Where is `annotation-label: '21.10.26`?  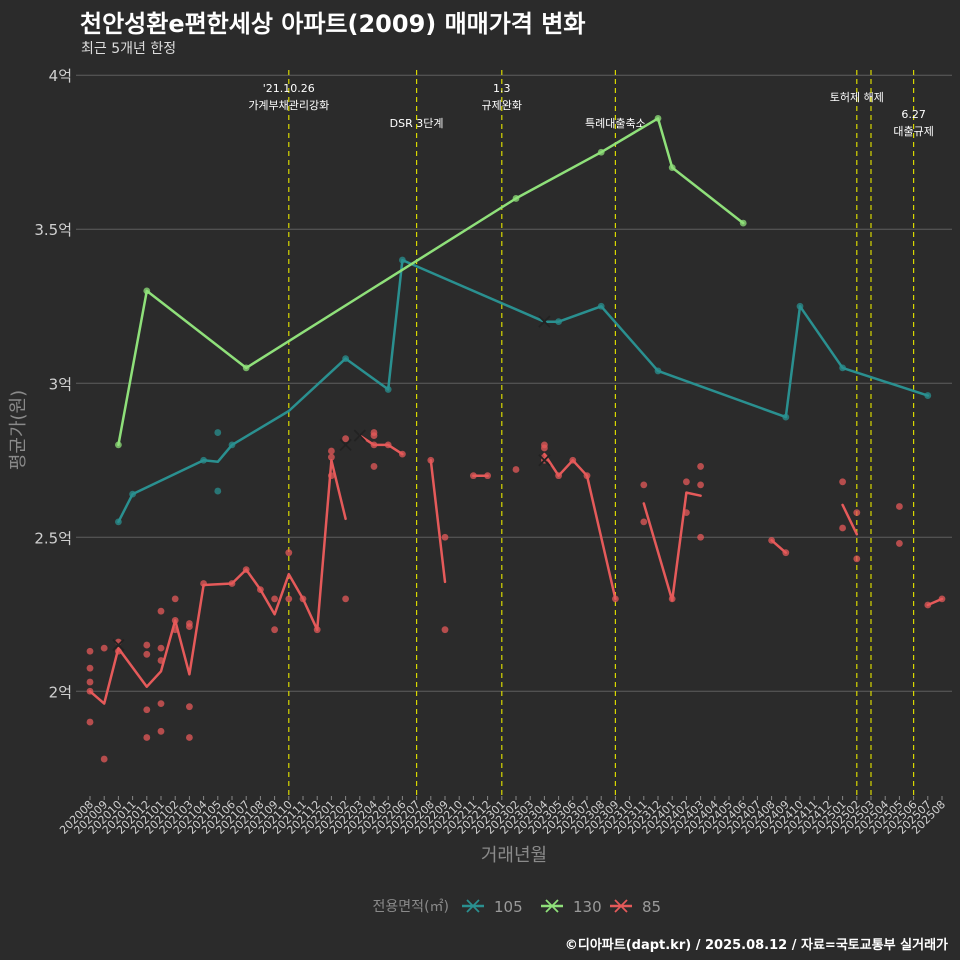
annotation-label: '21.10.26 is located at coordinates (289, 88).